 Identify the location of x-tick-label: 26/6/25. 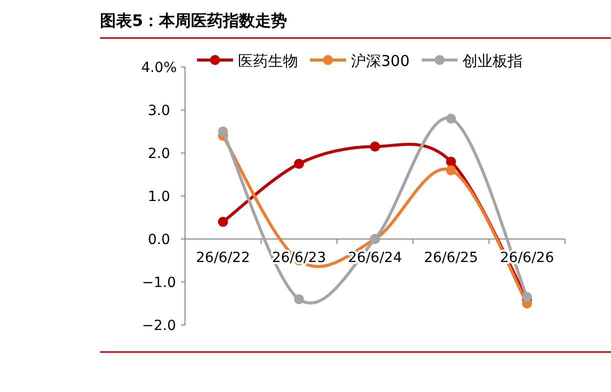
(451, 258).